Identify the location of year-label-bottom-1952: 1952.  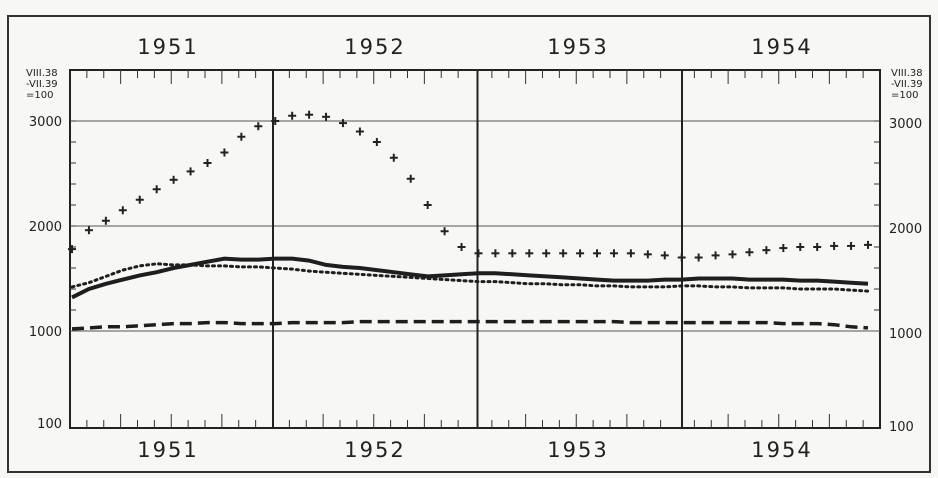
(374, 450).